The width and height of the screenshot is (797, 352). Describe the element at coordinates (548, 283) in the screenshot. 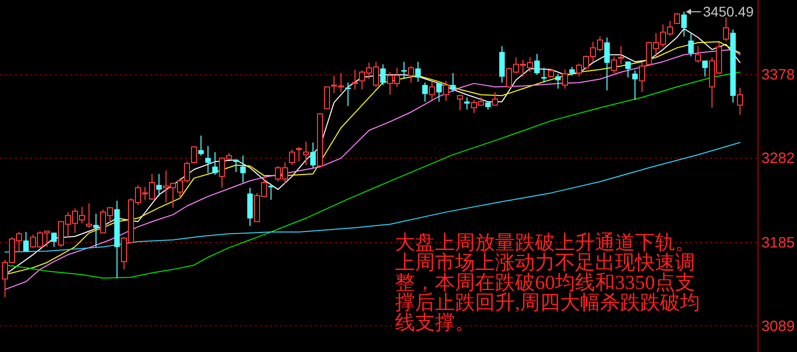

I see `annotation: 大盘上周放量跌破上升通道下轨。上周市场上涨动力不足出现快速调整，本周在跌破60均线和3350点支撑后止跌回升,周四大幅杀跌跌破均线支撑。` at that location.